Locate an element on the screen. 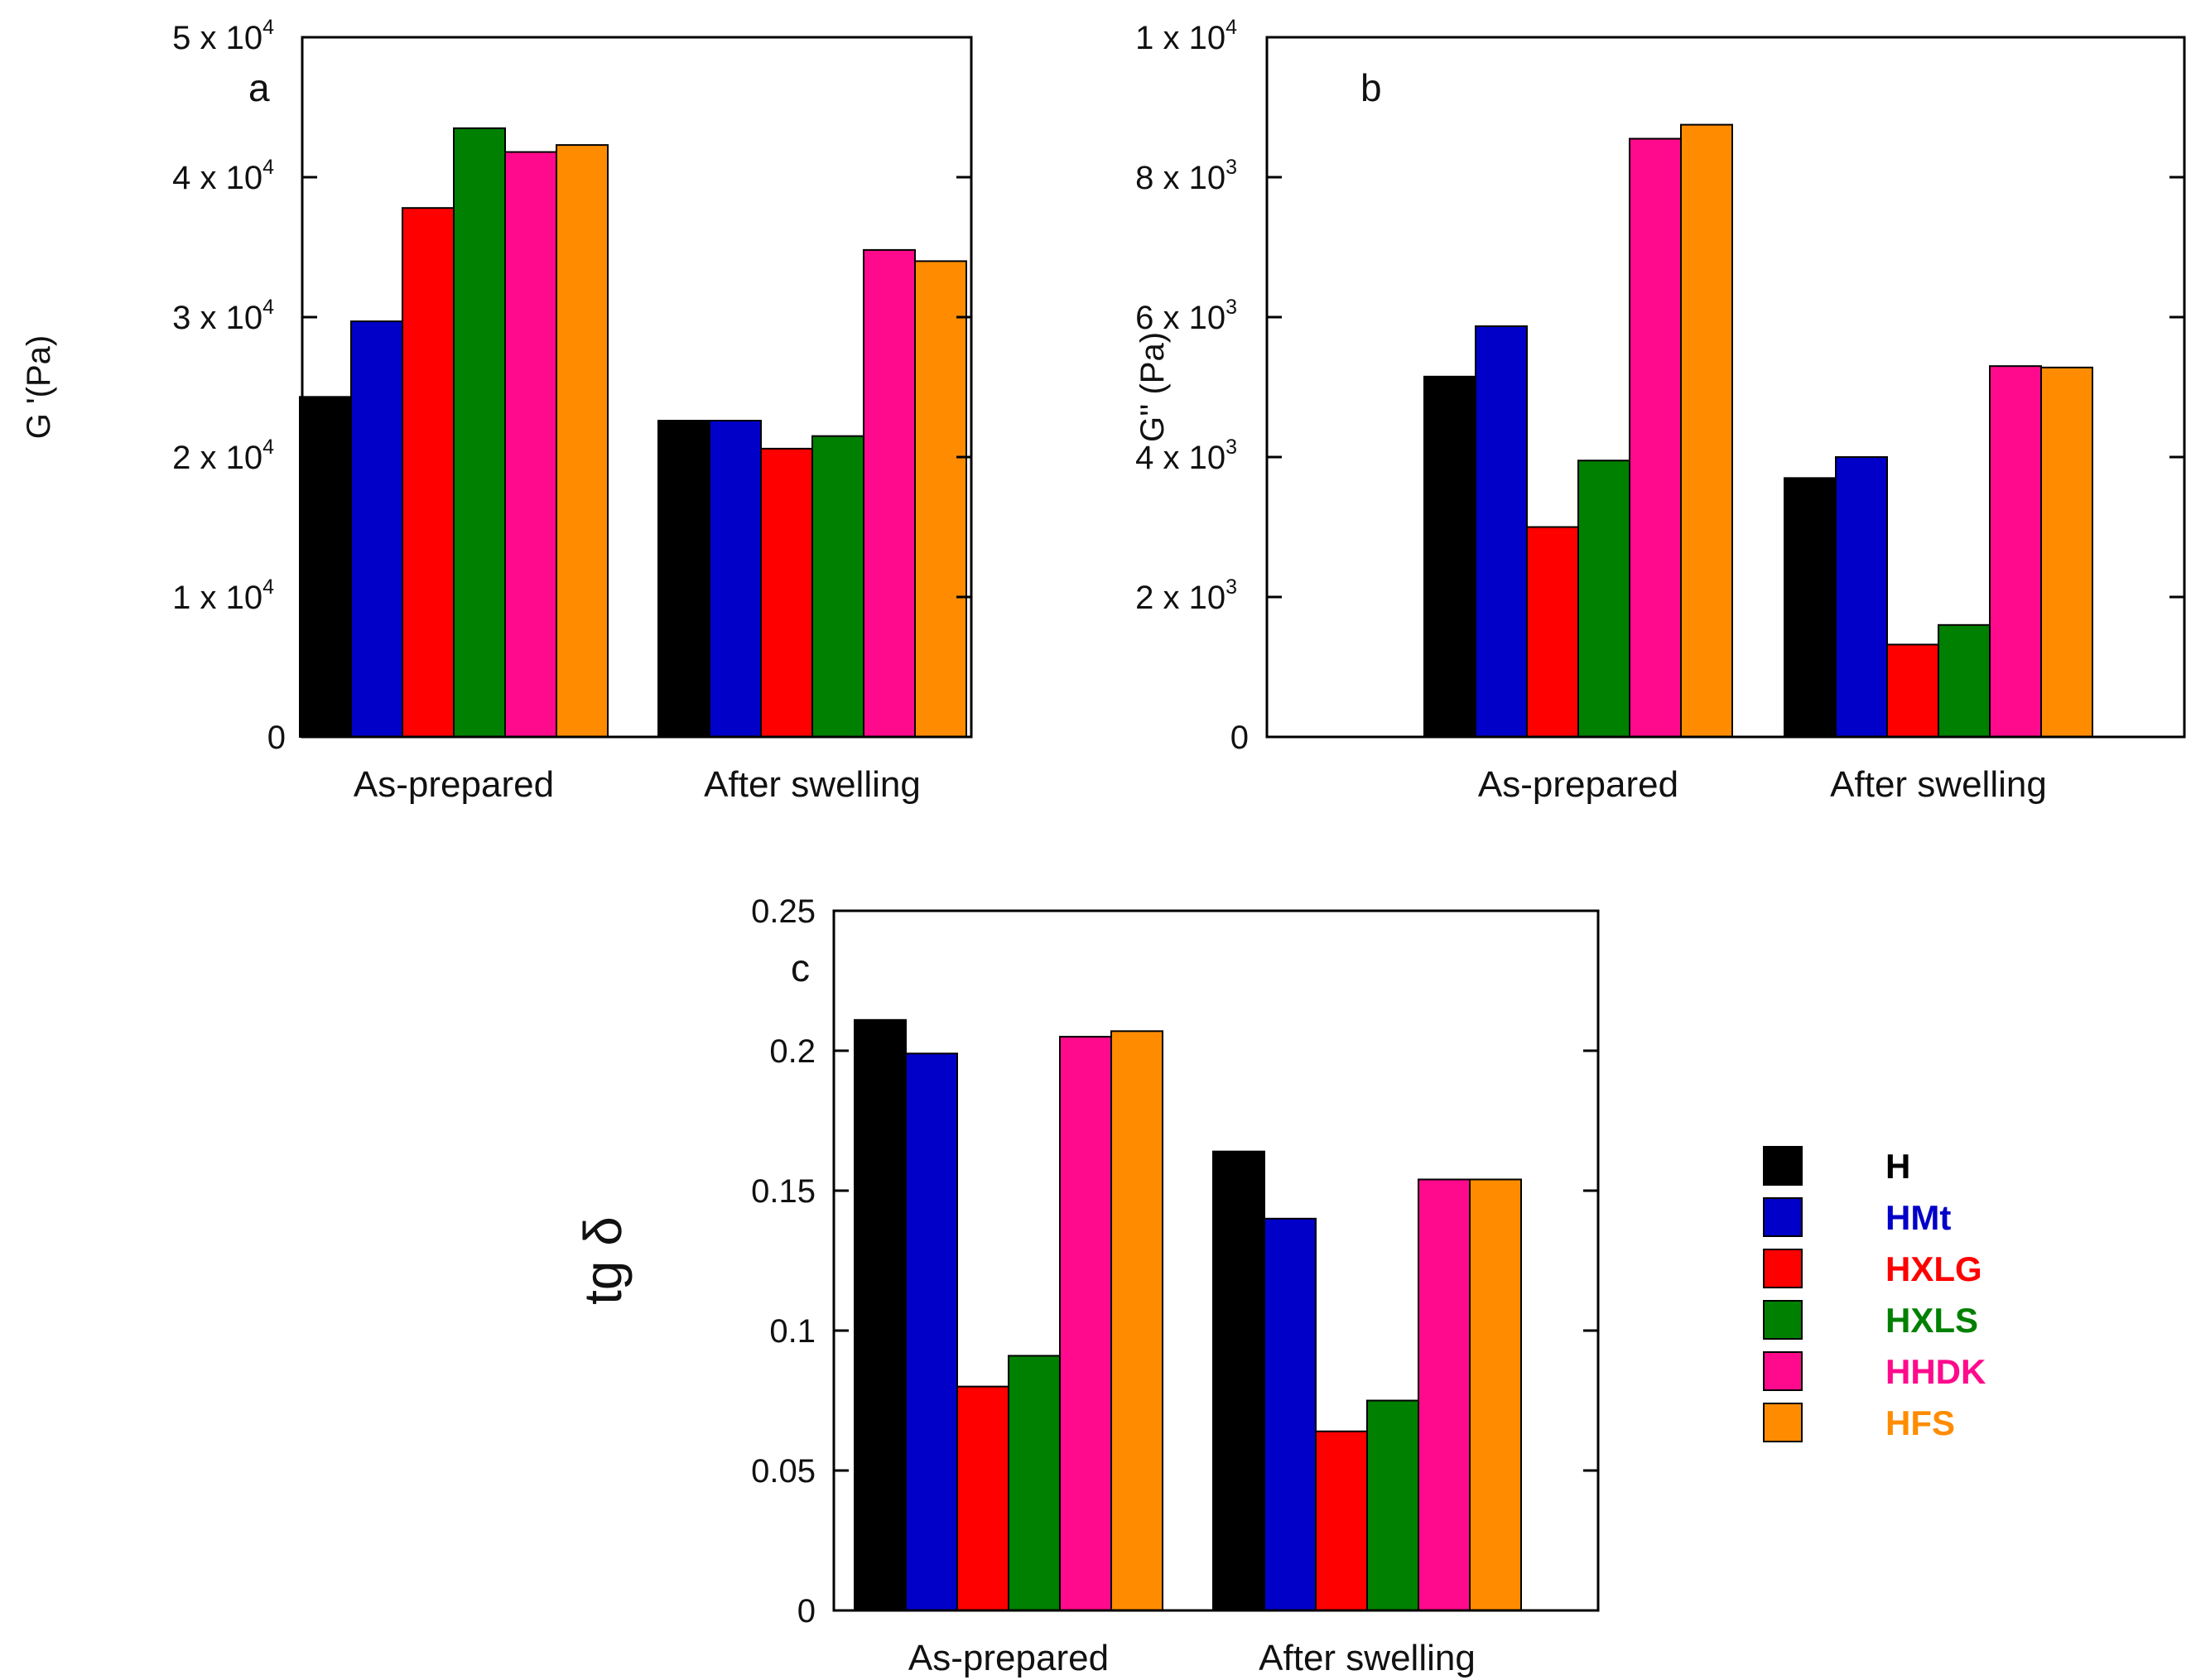  bar-a-hhdk-as-prepared is located at coordinates (530, 444).